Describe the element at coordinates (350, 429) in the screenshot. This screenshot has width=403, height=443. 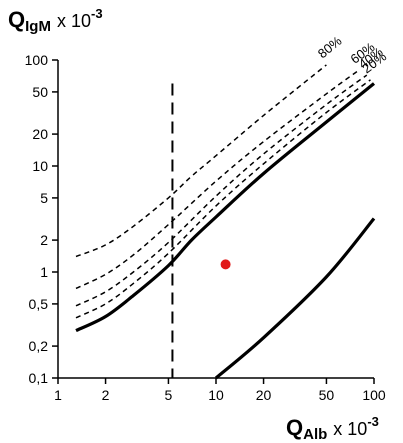
I see `x-title-mult: x 10` at that location.